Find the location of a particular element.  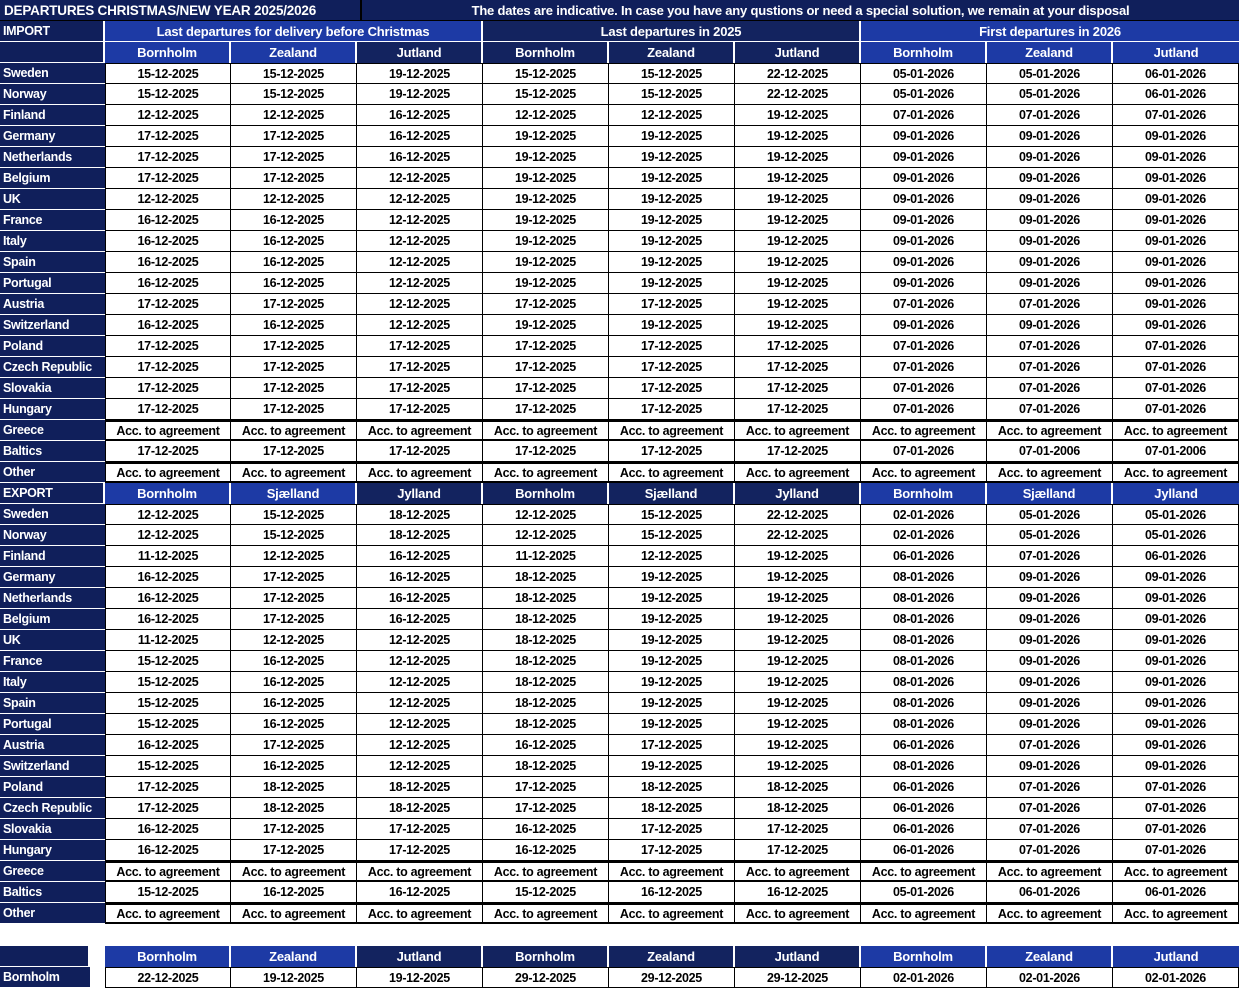

row-label: Norway is located at coordinates (52, 94).